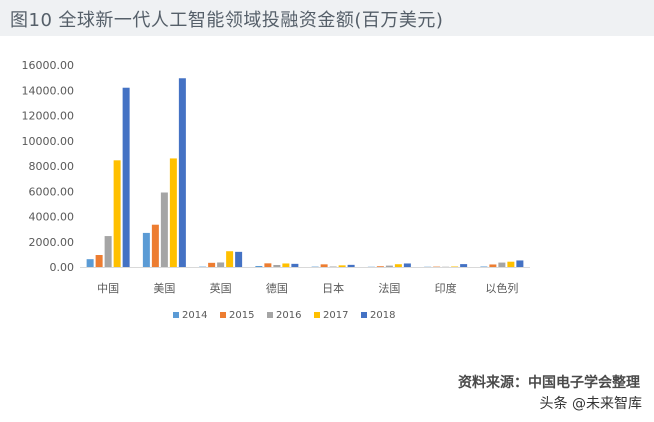  What do you see at coordinates (194, 315) in the screenshot?
I see `legend-label: 2014` at bounding box center [194, 315].